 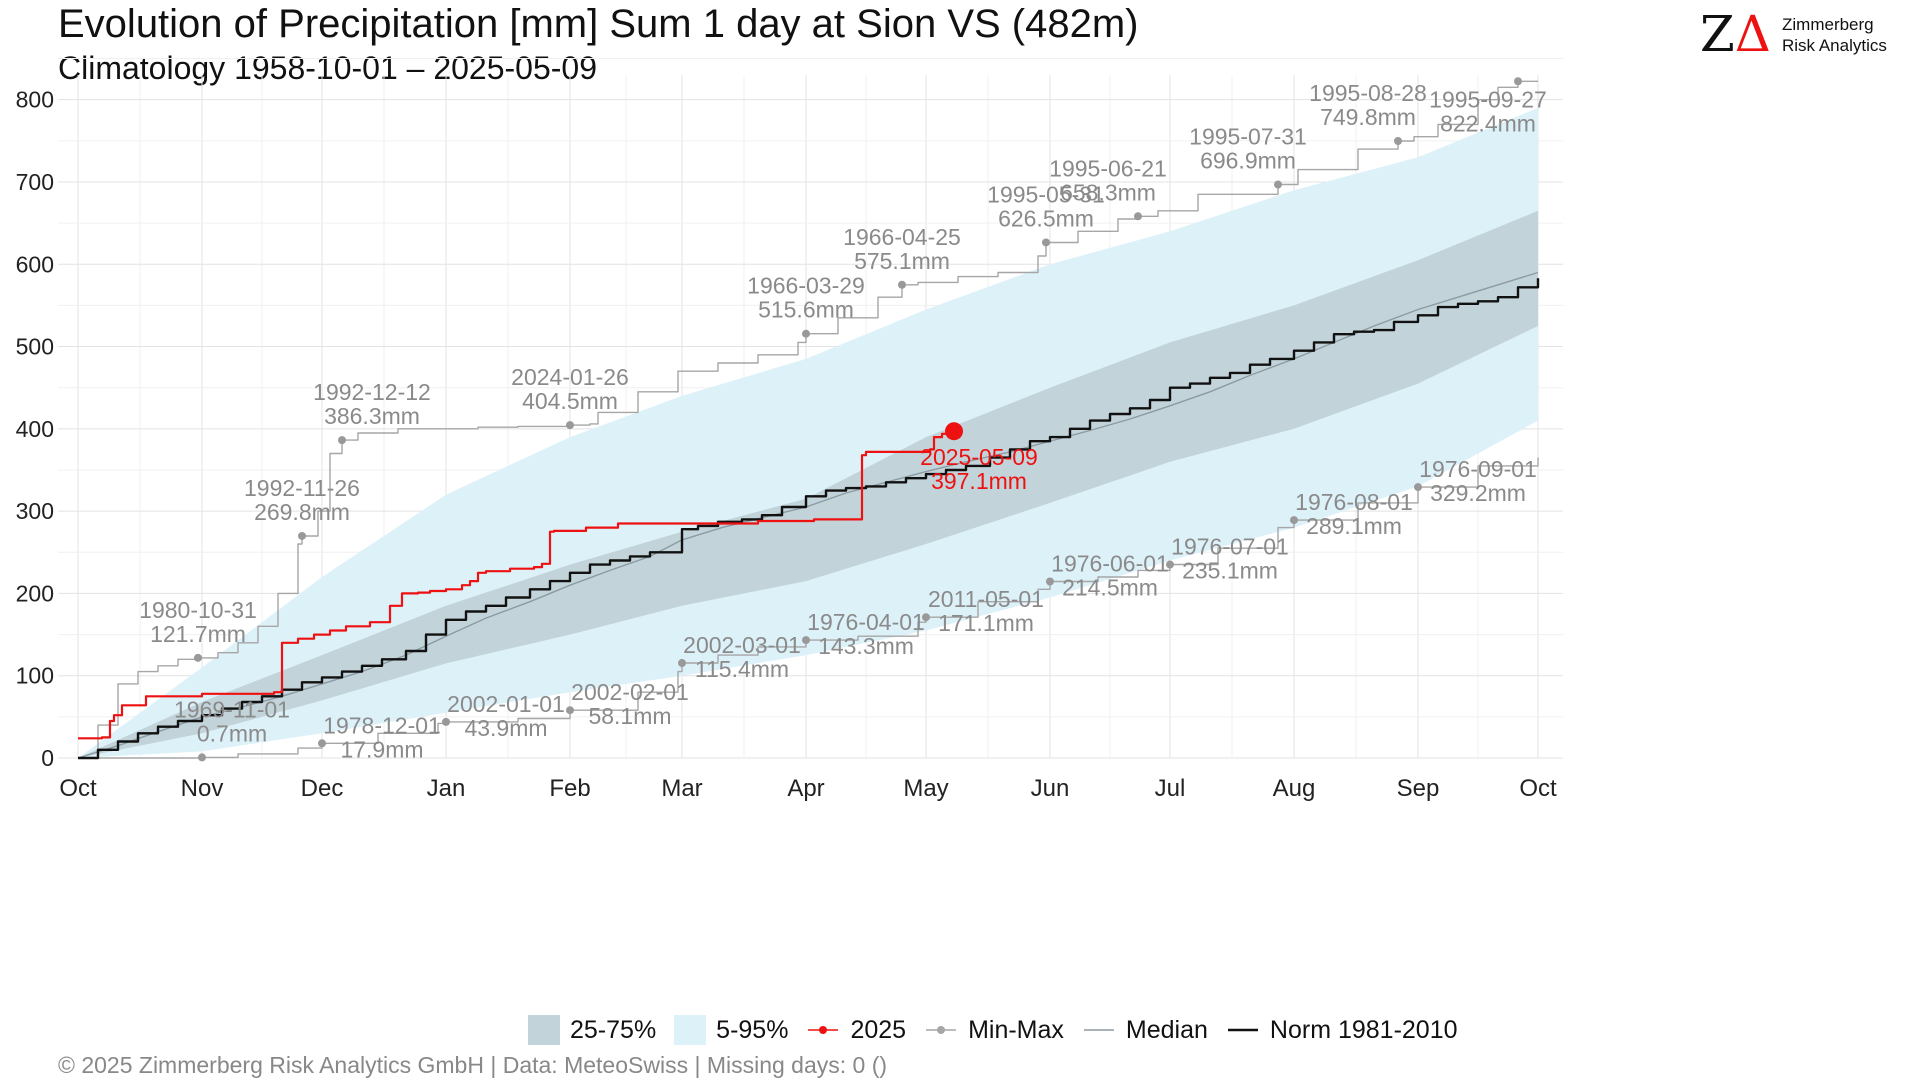 I want to click on legend-item: Median, so click(x=1145, y=1030).